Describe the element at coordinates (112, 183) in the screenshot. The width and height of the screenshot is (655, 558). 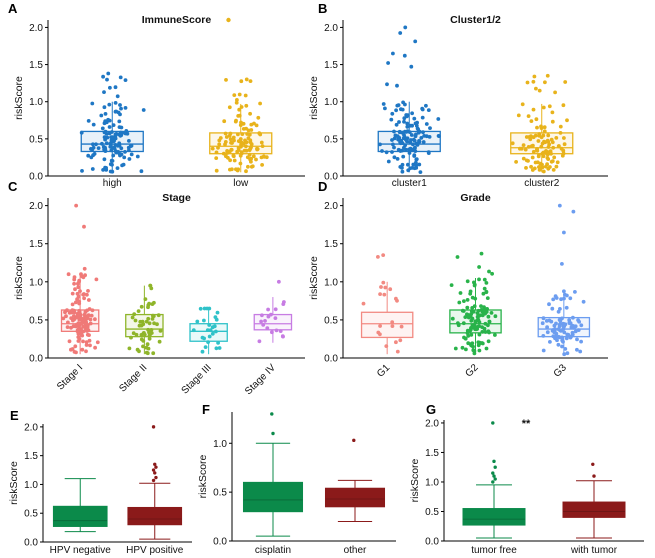
I see `x-tick-label: high` at that location.